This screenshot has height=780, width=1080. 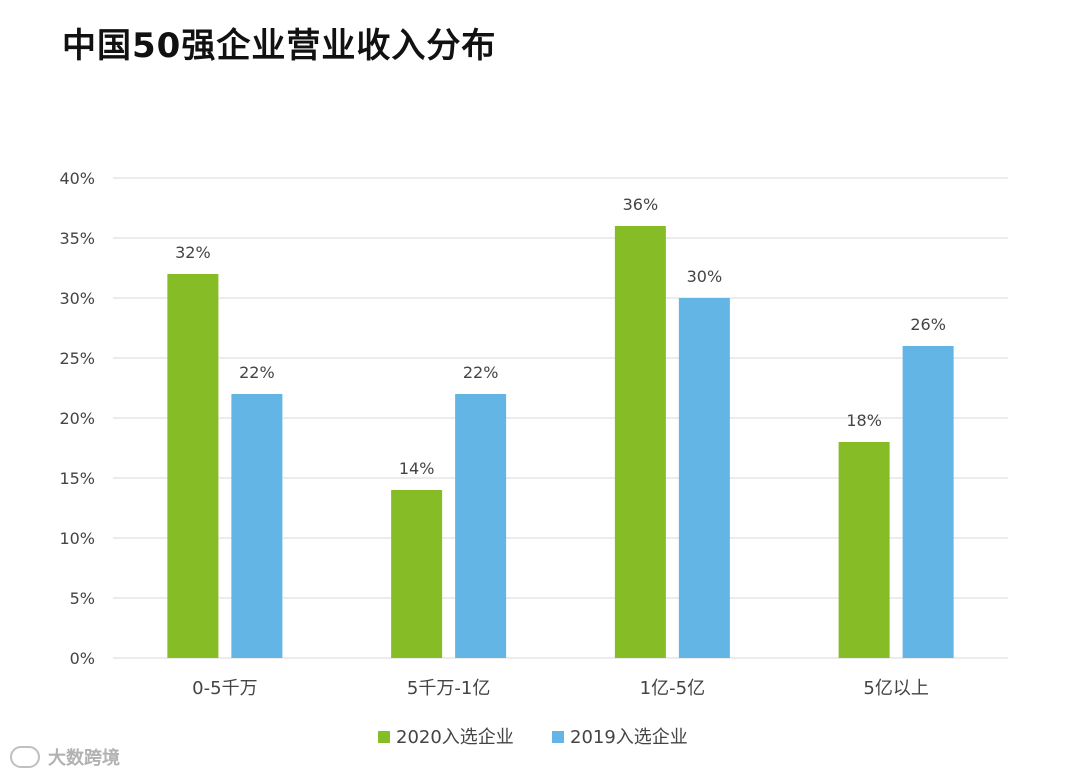 What do you see at coordinates (224, 688) in the screenshot?
I see `x-tick-label: 0-5千万` at bounding box center [224, 688].